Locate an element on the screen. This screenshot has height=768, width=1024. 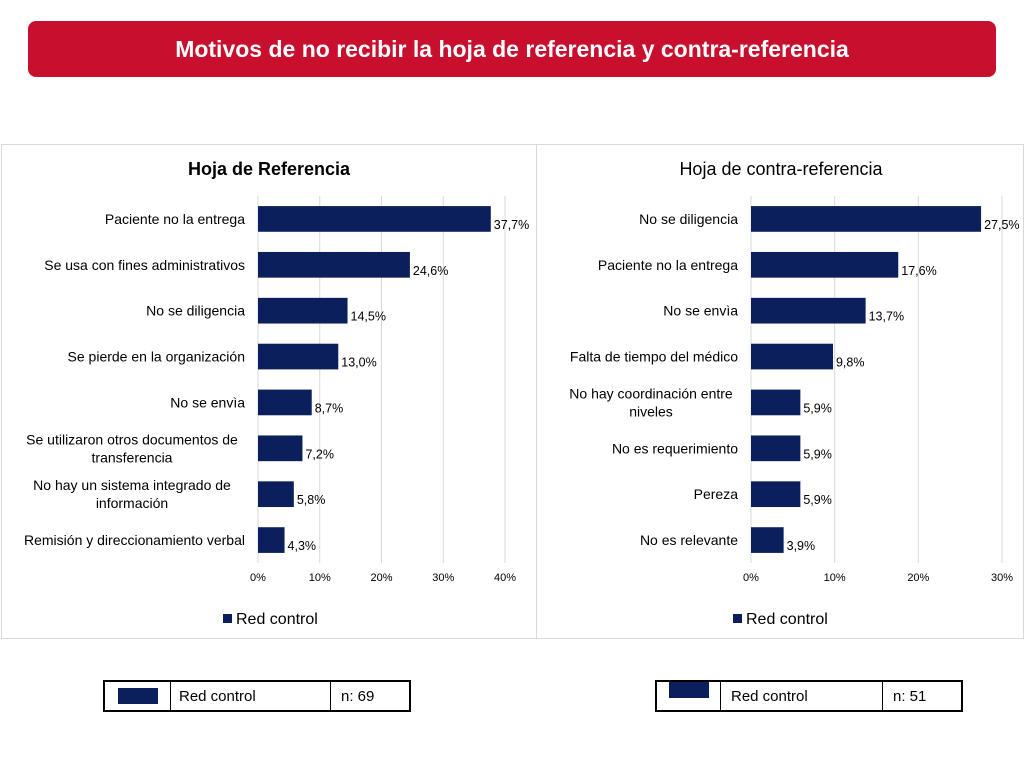
category-label: Pereza is located at coordinates (716, 494).